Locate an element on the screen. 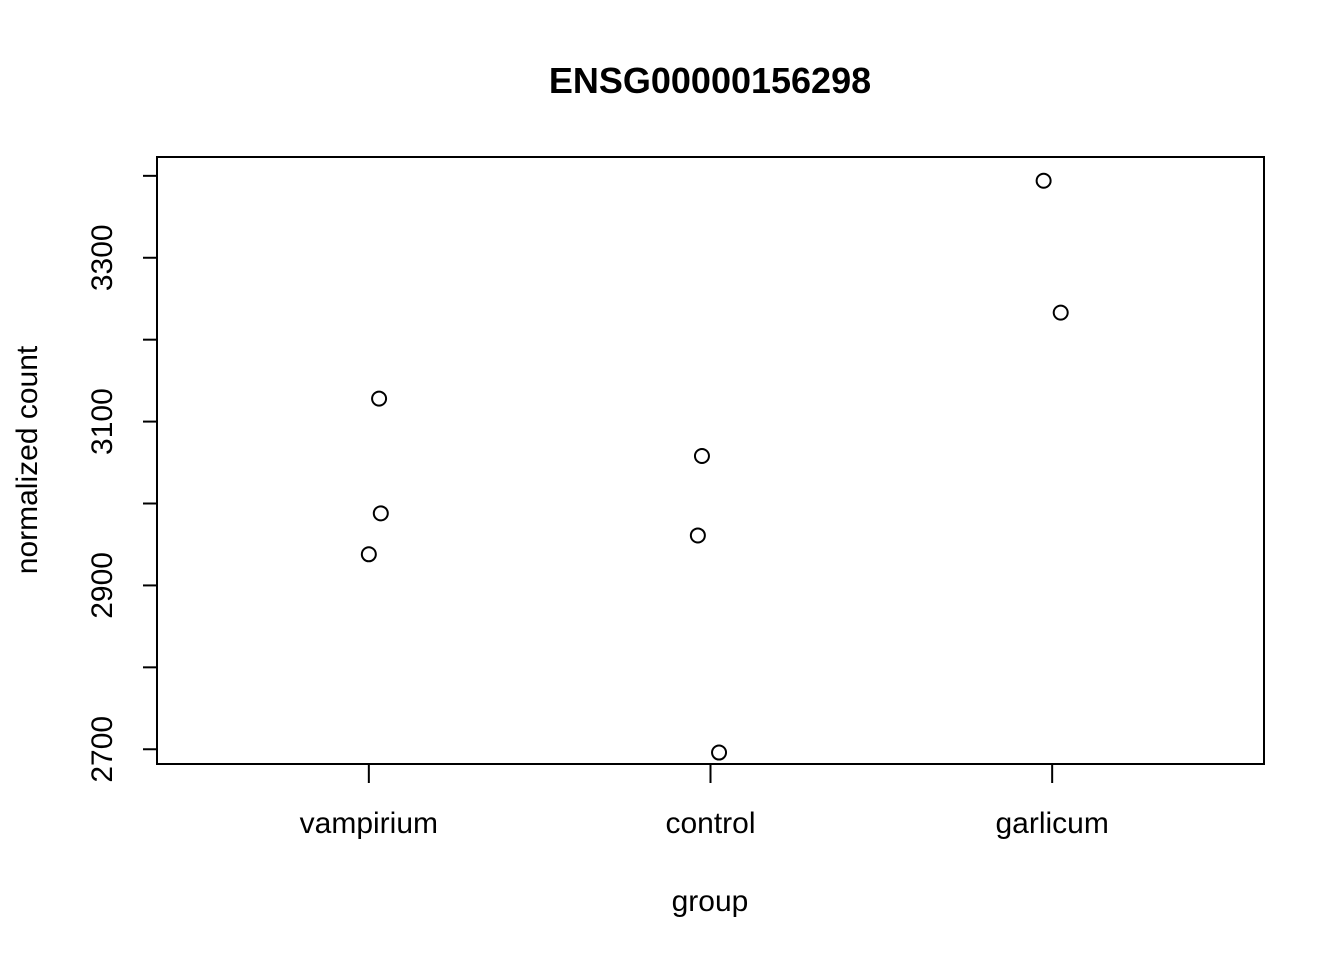 The image size is (1344, 960). x-tick-label: garlicum is located at coordinates (1051, 823).